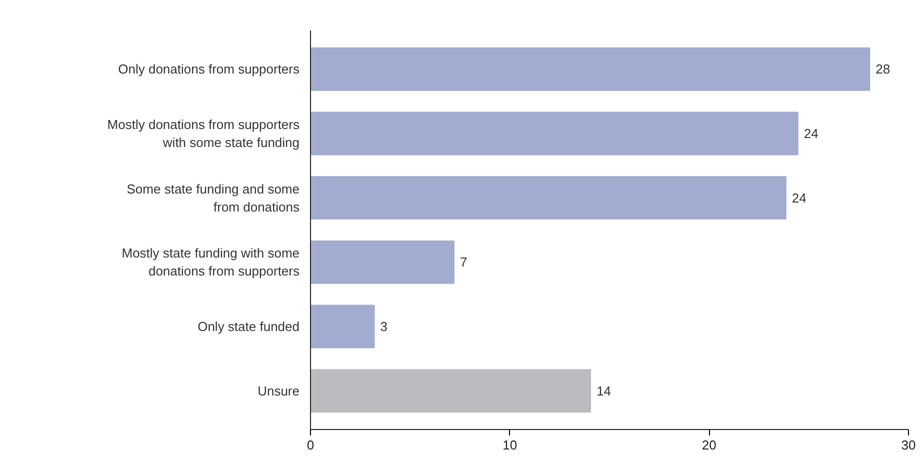 The image size is (923, 464). Describe the element at coordinates (883, 69) in the screenshot. I see `data-label: 28` at that location.